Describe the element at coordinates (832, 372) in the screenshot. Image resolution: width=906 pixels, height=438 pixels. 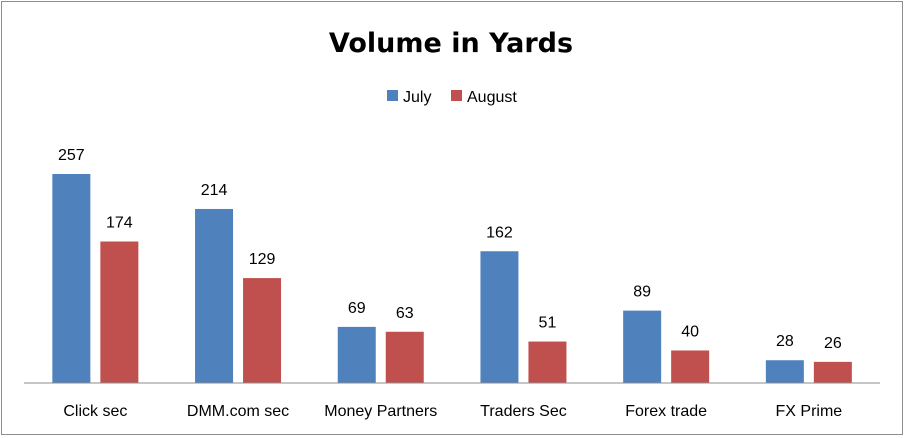
I see `bar-fx-prime-august` at that location.